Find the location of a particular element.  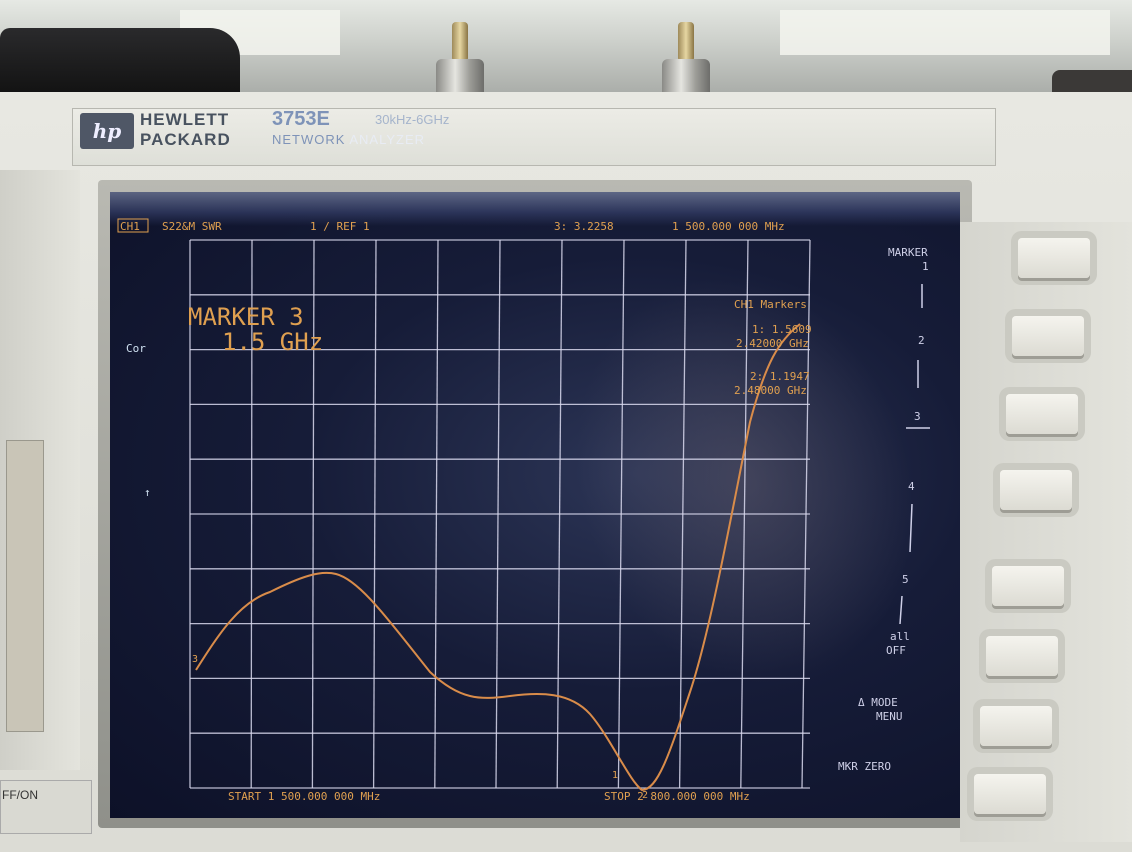

screen-glare is located at coordinates (535, 209).